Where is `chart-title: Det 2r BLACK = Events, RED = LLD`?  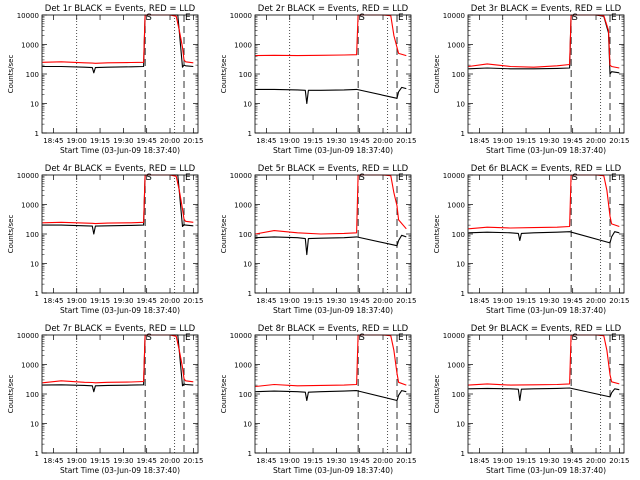 chart-title: Det 2r BLACK = Events, RED = LLD is located at coordinates (333, 9).